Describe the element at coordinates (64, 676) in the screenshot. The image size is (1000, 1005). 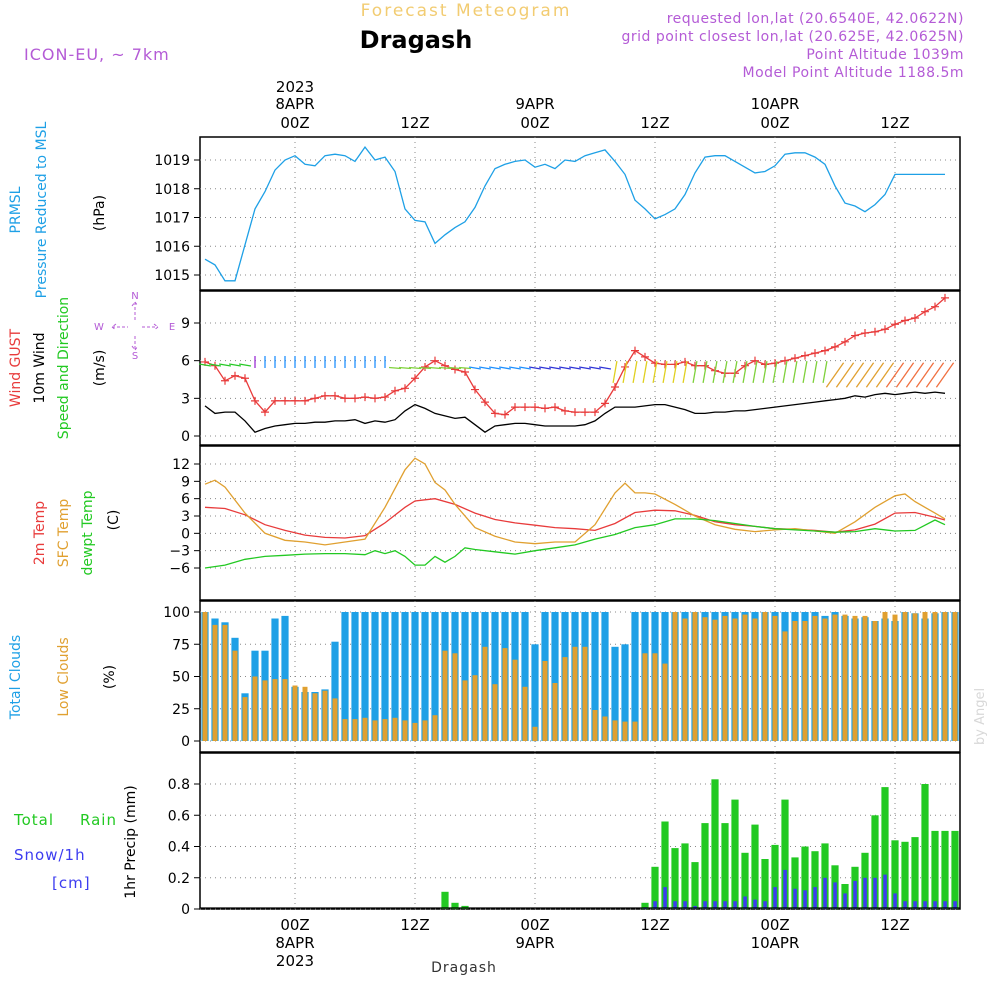
I see `panel-label: Low Clouds` at that location.